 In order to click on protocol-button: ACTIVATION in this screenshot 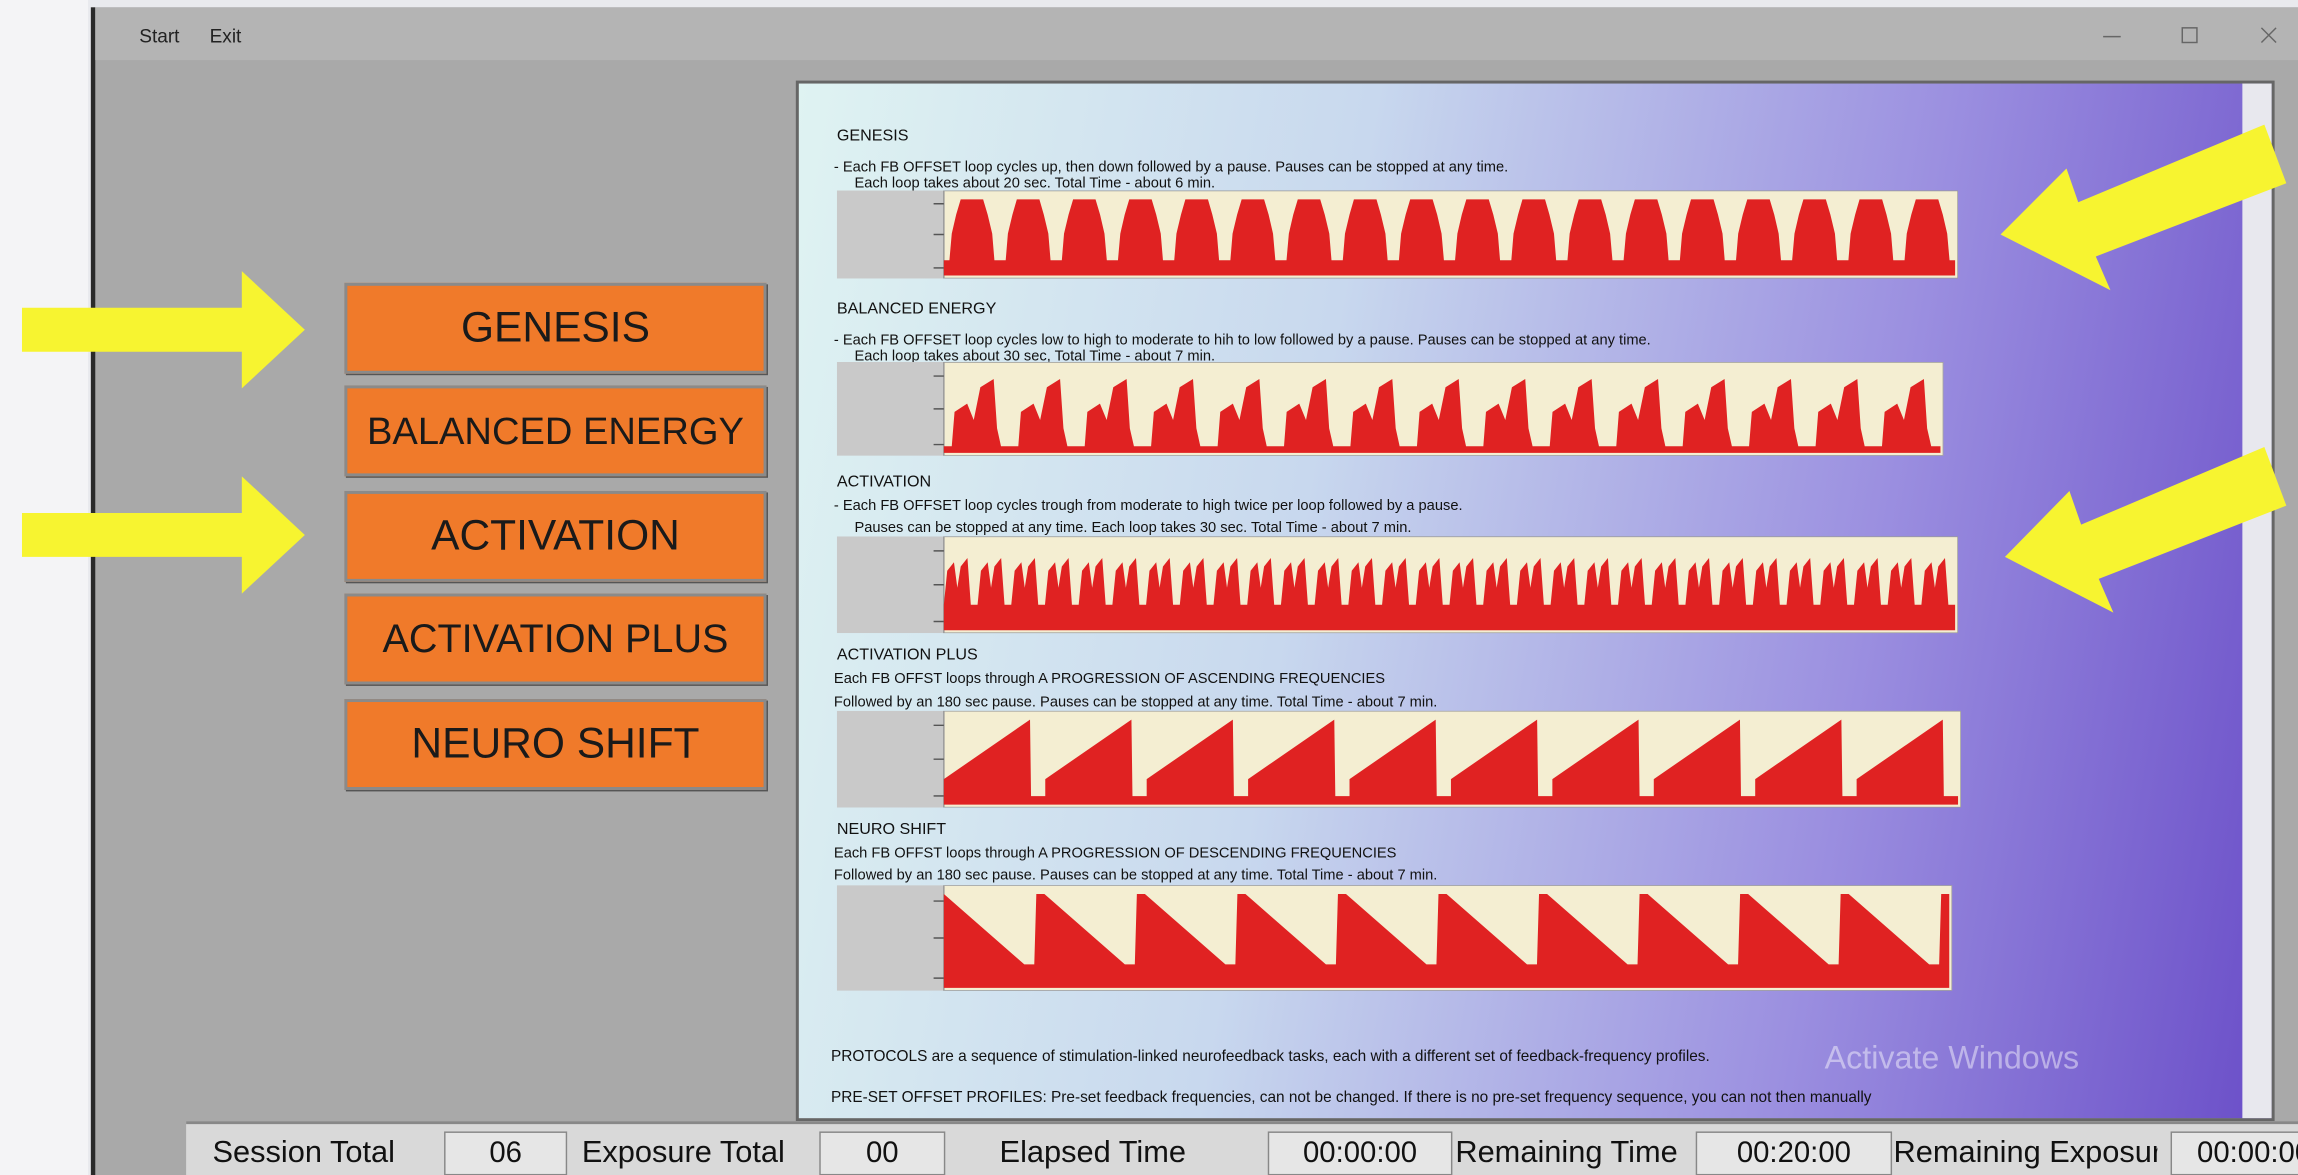, I will do `click(555, 536)`.